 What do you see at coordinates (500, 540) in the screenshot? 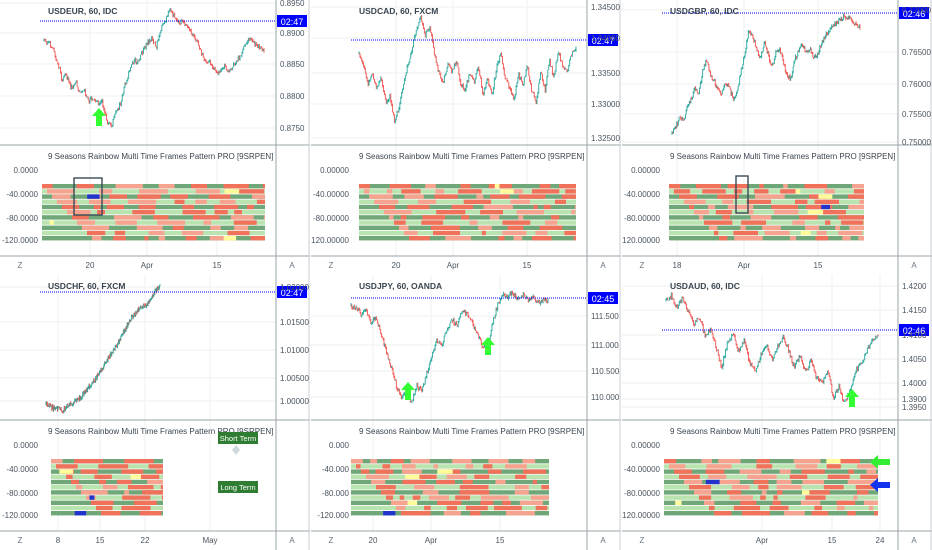
I see `time-tick-label: 15` at bounding box center [500, 540].